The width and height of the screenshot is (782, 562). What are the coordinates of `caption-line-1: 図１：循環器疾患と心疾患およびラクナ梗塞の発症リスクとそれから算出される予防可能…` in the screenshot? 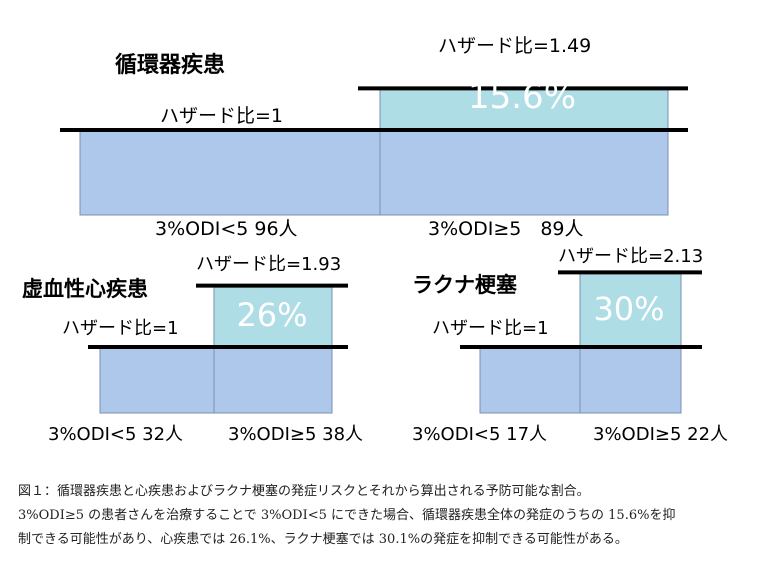 It's located at (304, 491).